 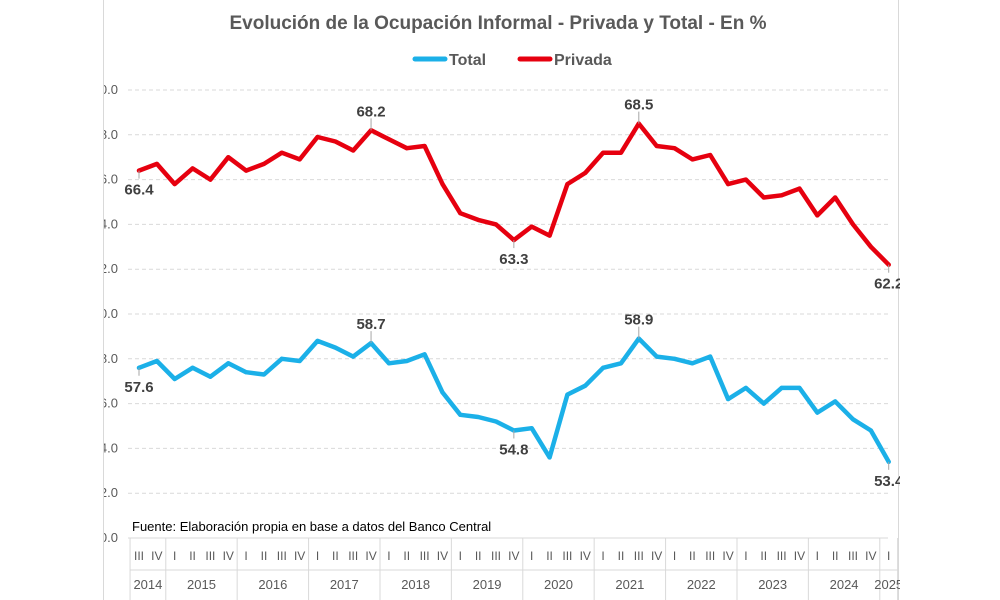 I want to click on legend: Total Privada, so click(x=512, y=60).